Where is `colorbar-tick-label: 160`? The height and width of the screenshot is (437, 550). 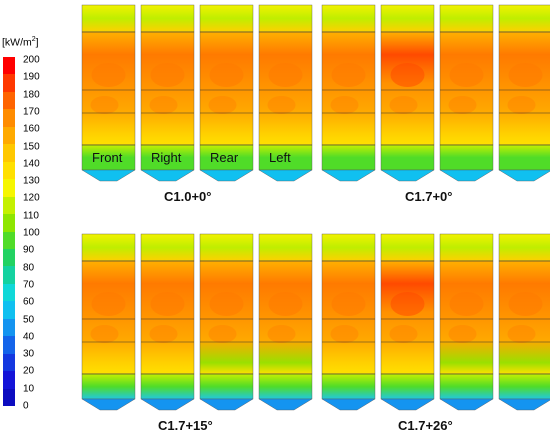 colorbar-tick-label: 160 is located at coordinates (31, 129).